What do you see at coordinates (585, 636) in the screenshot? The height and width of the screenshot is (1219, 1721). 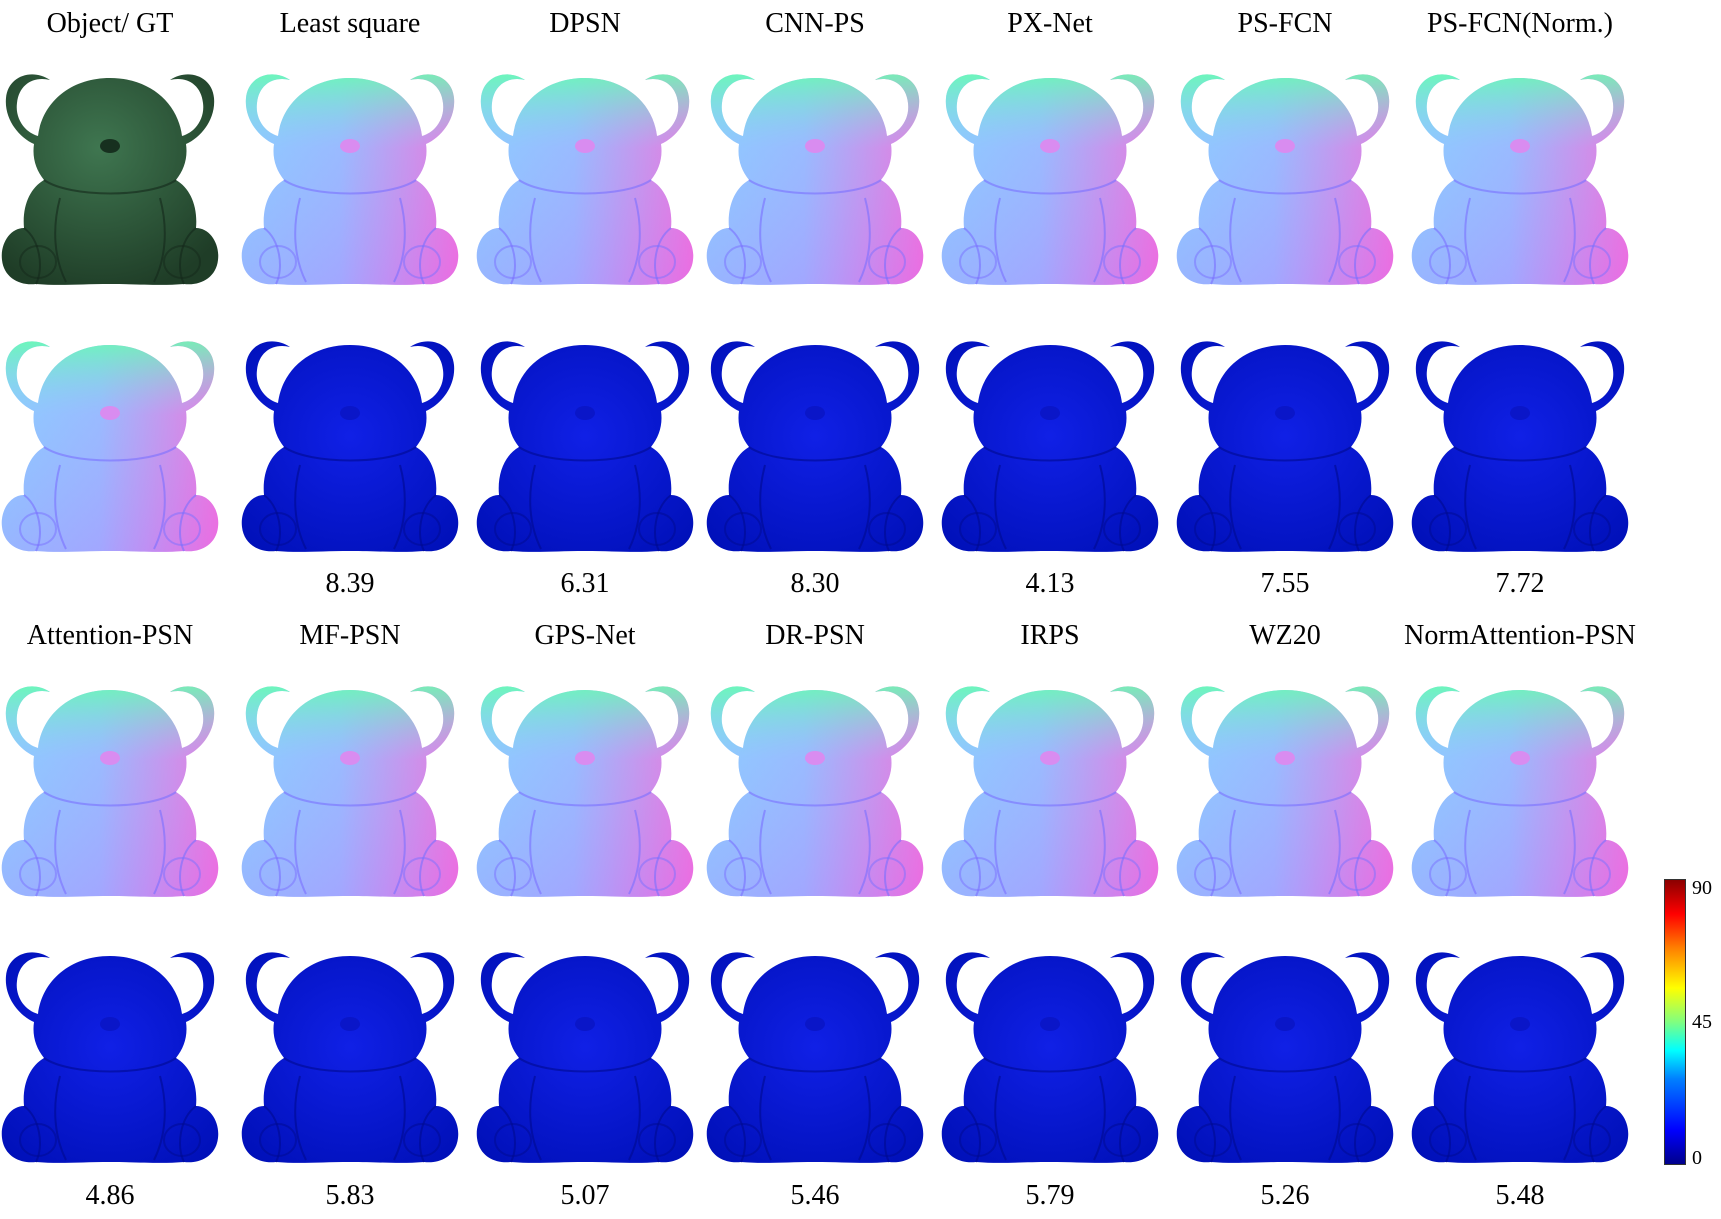 I see `method-title: GPS-Net` at bounding box center [585, 636].